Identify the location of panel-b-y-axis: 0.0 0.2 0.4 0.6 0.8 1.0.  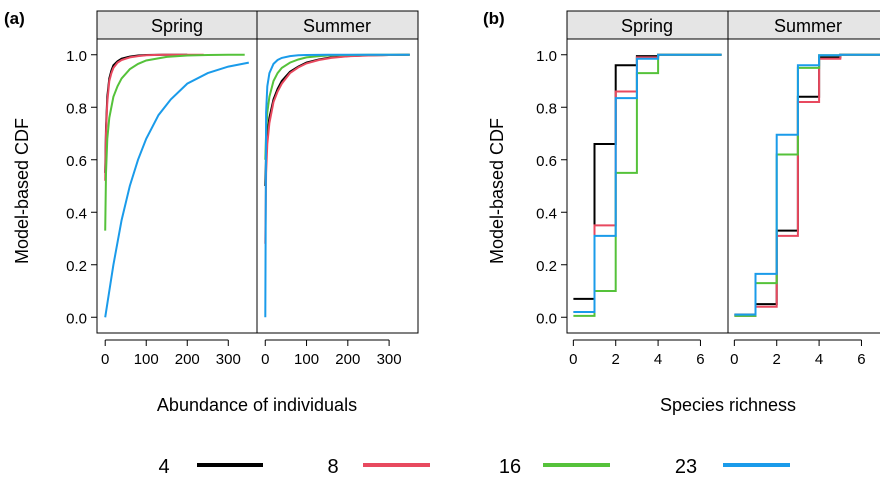
(551, 187).